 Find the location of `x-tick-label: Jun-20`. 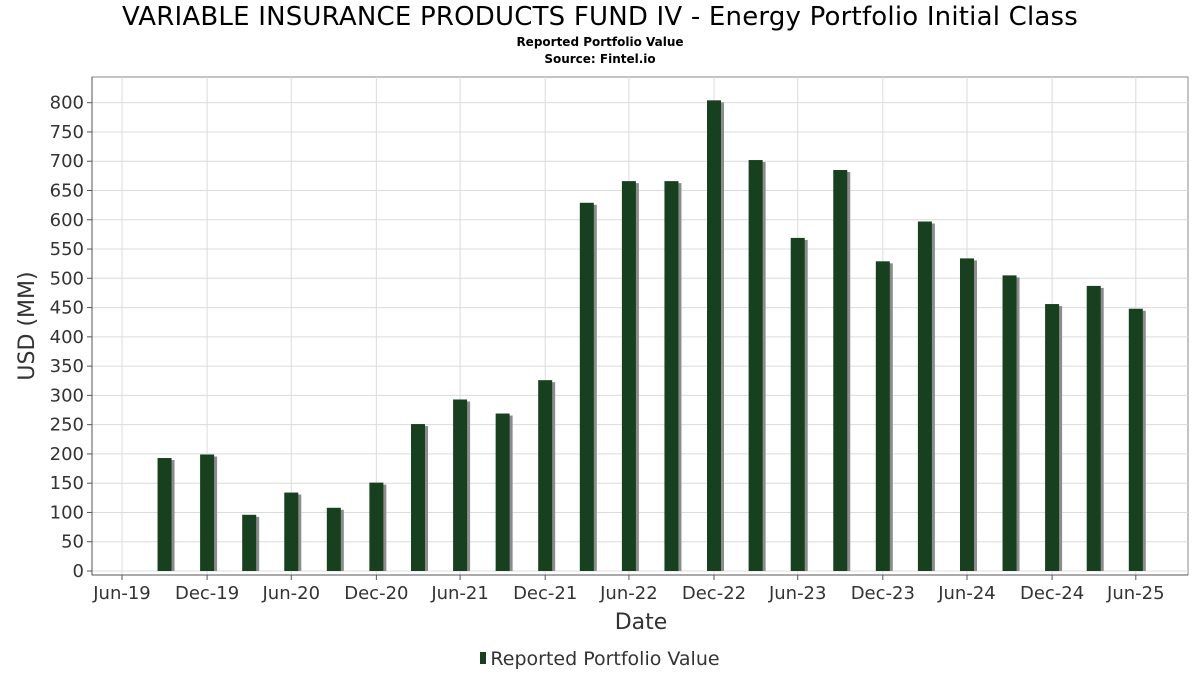

x-tick-label: Jun-20 is located at coordinates (291, 593).